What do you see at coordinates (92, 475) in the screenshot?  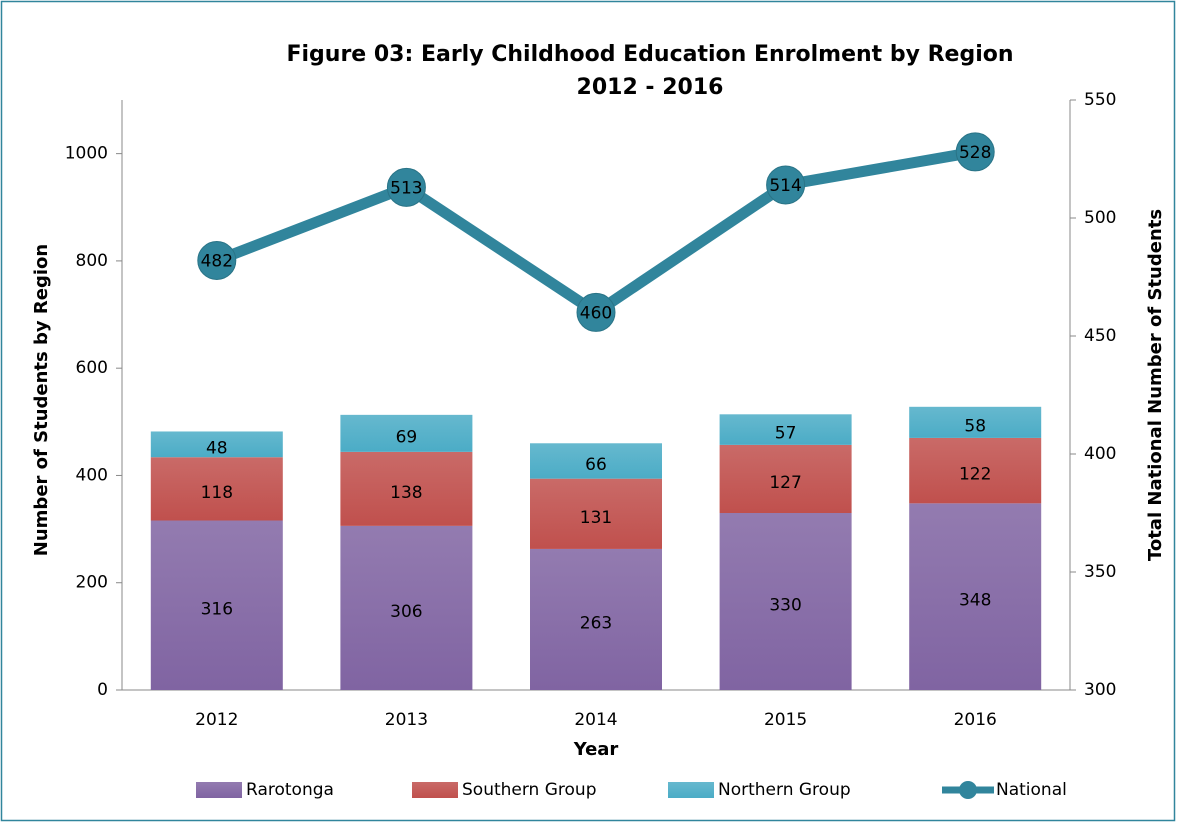 I see `y-tick-label: 400` at bounding box center [92, 475].